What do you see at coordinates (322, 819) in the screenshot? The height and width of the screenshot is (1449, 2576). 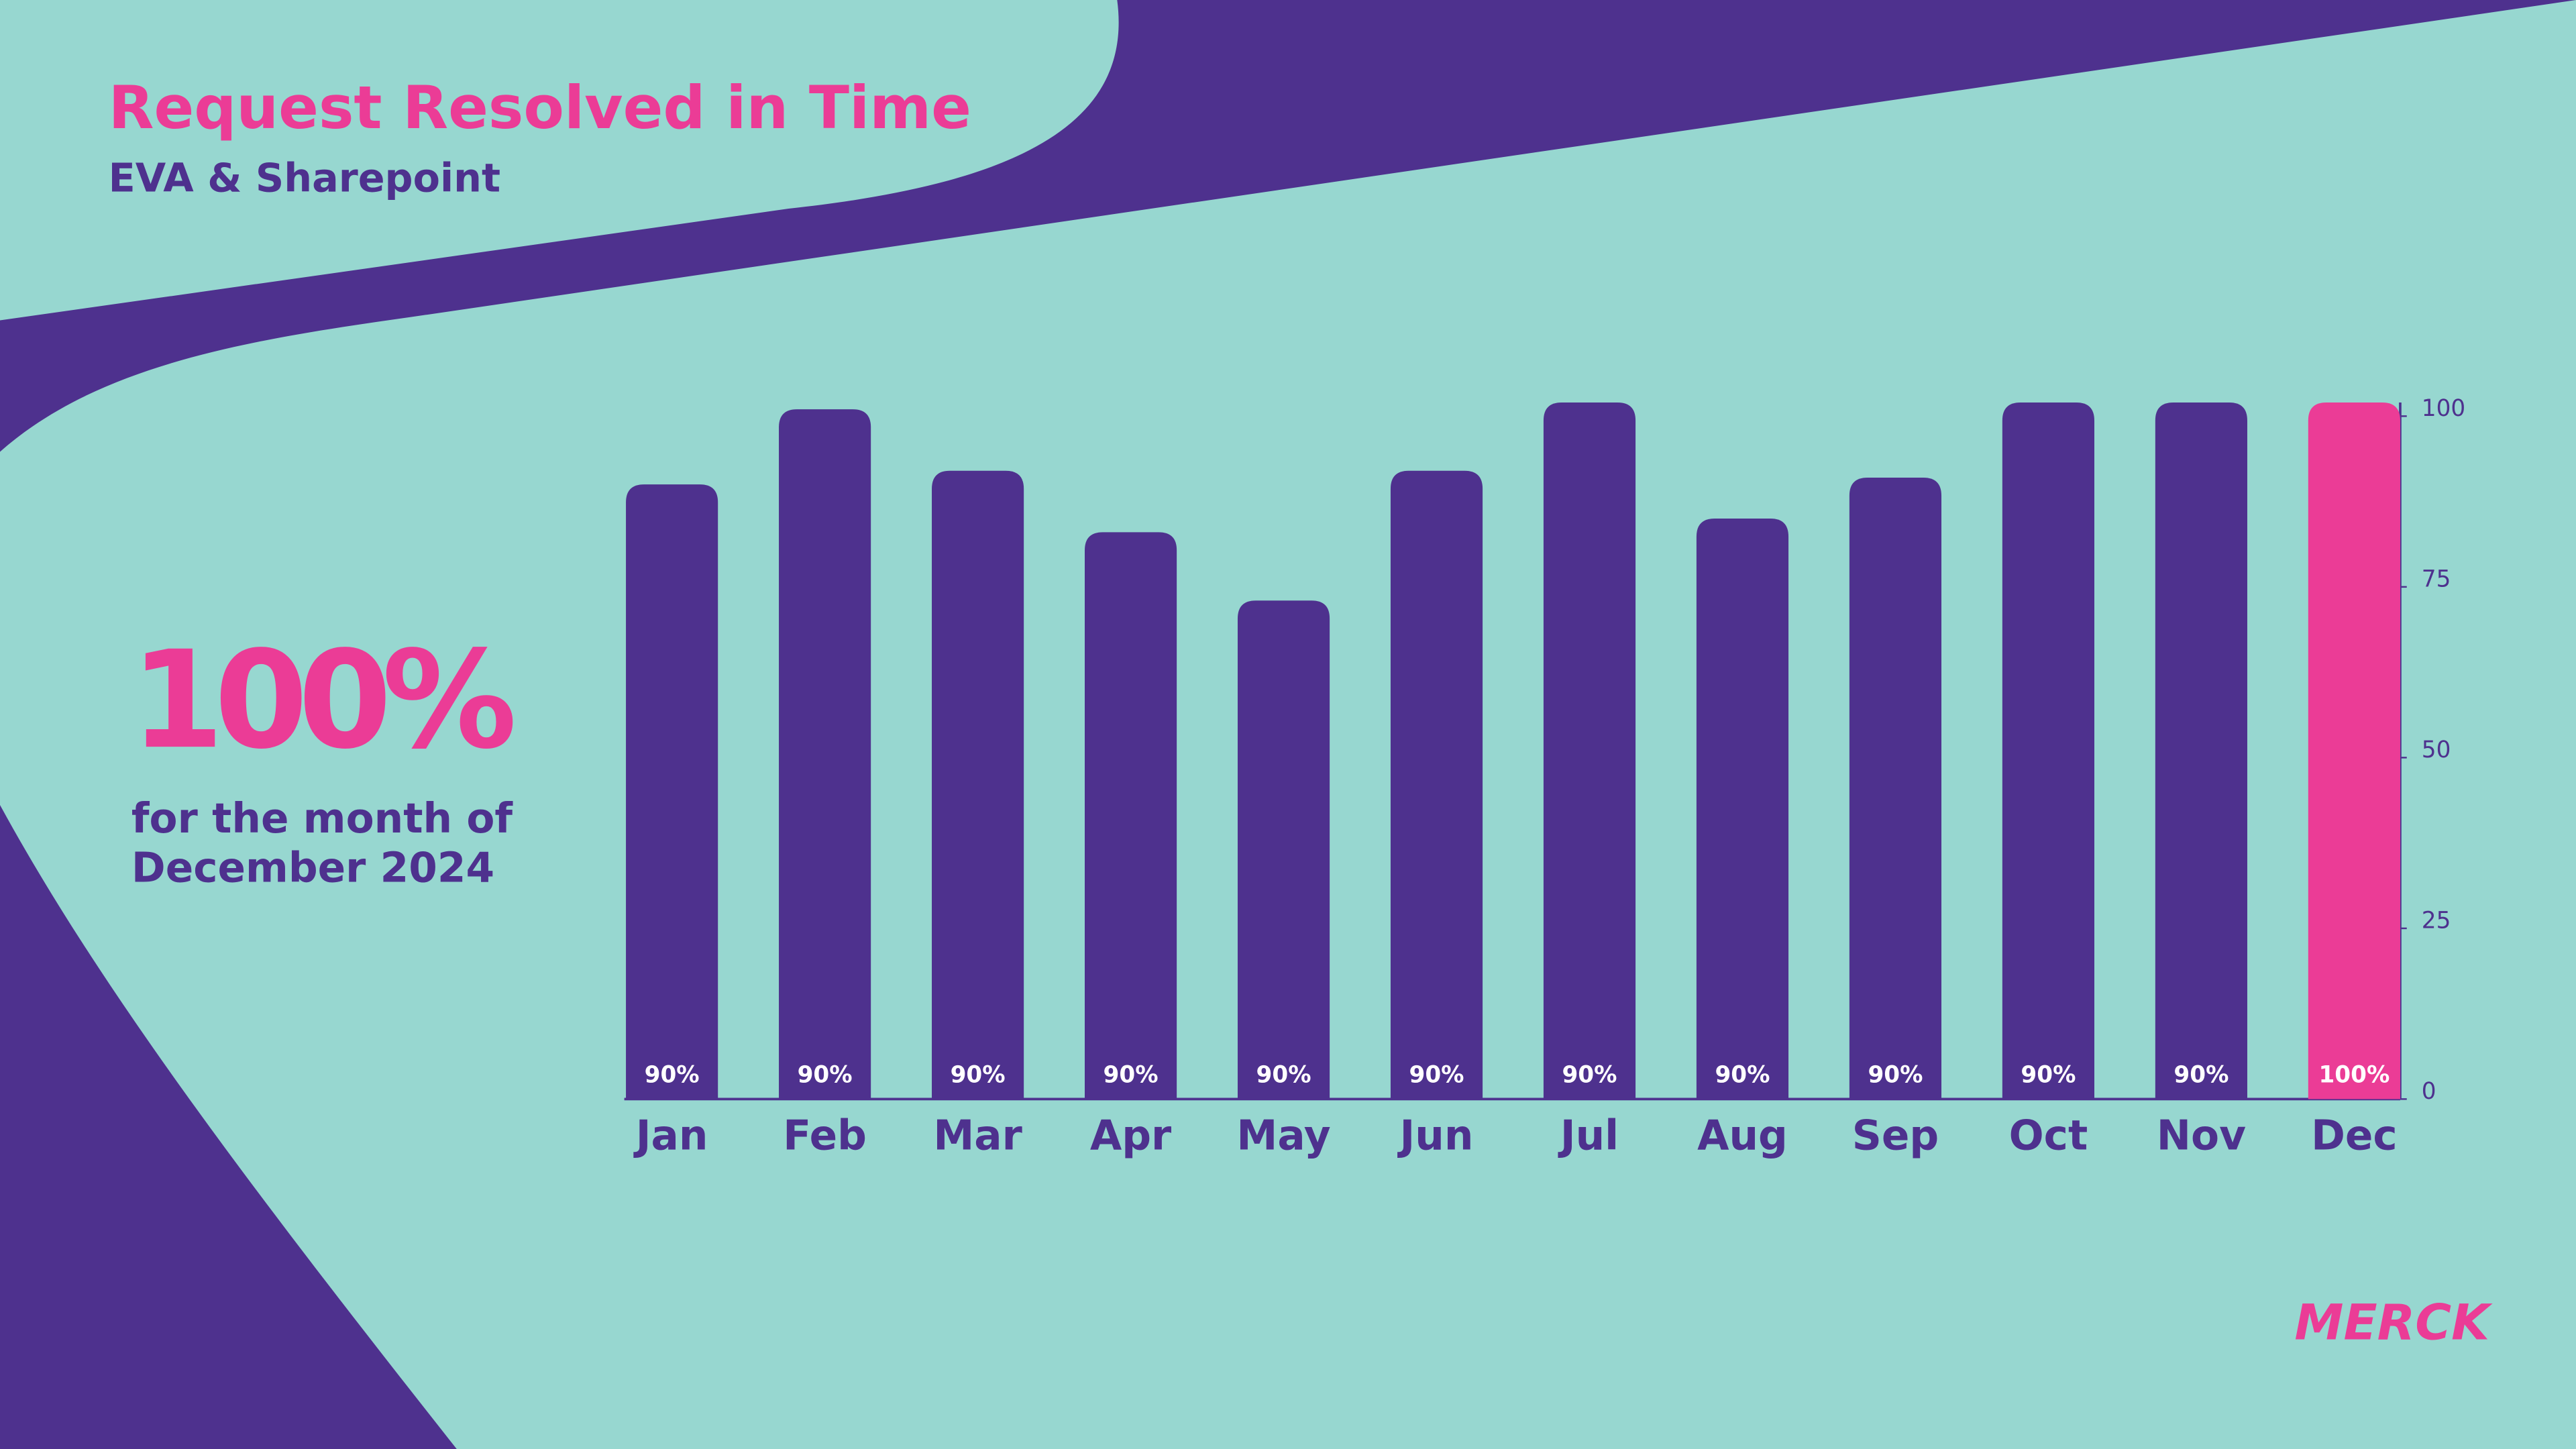 I see `callout-text: for the month of` at bounding box center [322, 819].